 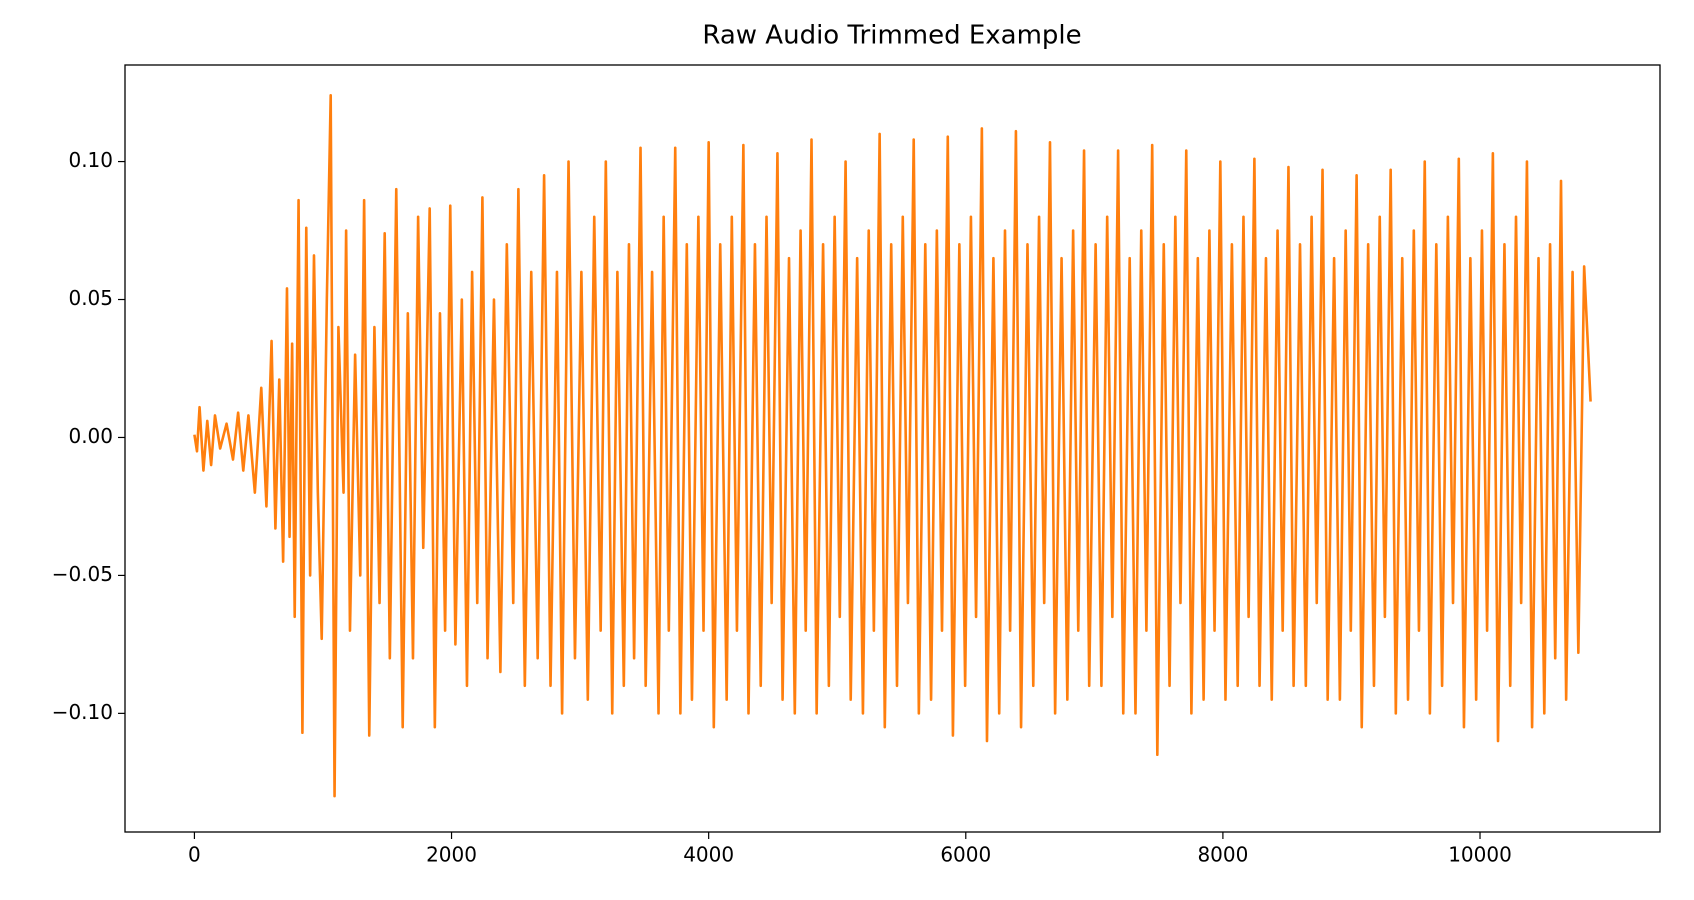 I want to click on y-tick-label: 0.00, so click(x=90, y=436).